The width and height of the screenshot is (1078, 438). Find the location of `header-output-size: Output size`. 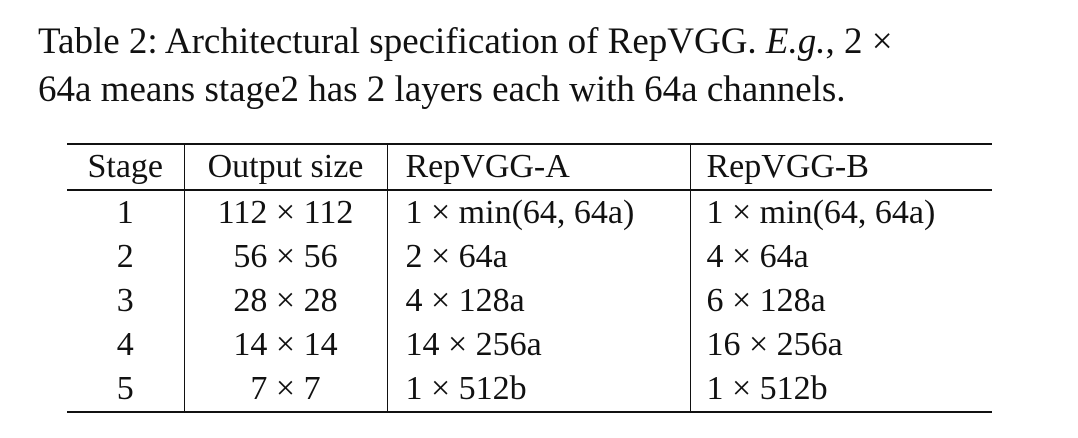

header-output-size: Output size is located at coordinates (286, 167).